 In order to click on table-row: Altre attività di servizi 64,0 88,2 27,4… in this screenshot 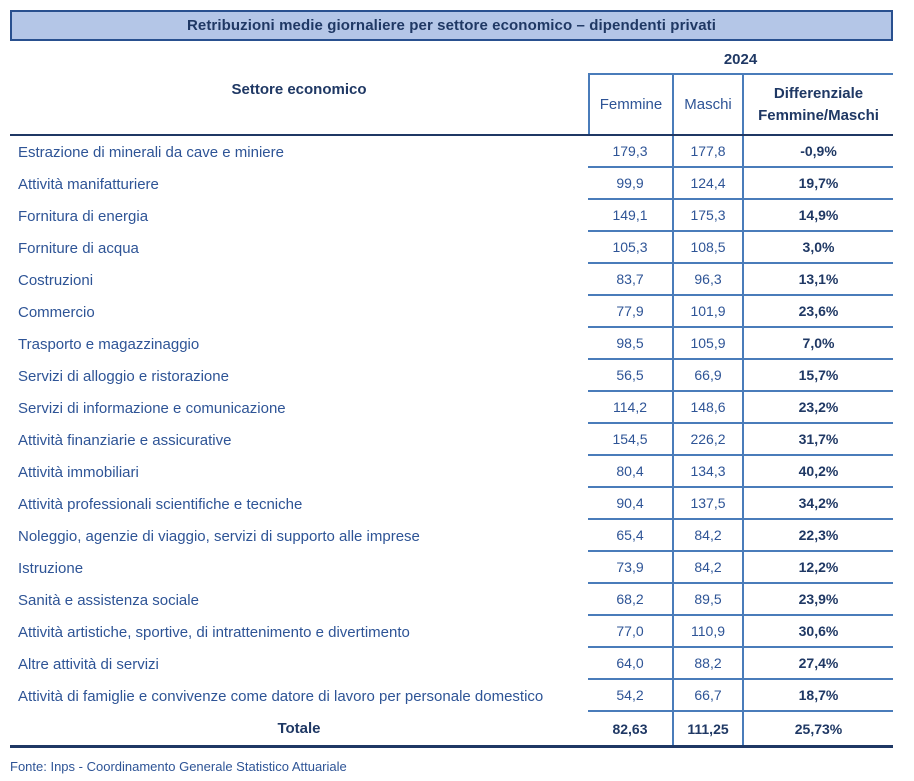, I will do `click(451, 664)`.